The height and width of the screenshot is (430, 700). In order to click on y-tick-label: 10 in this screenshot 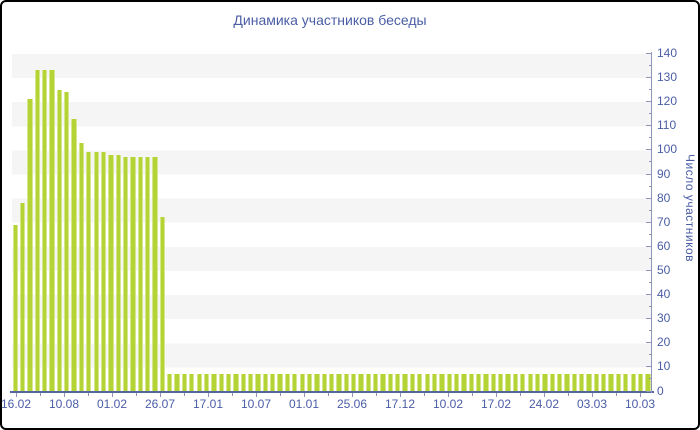, I will do `click(664, 366)`.